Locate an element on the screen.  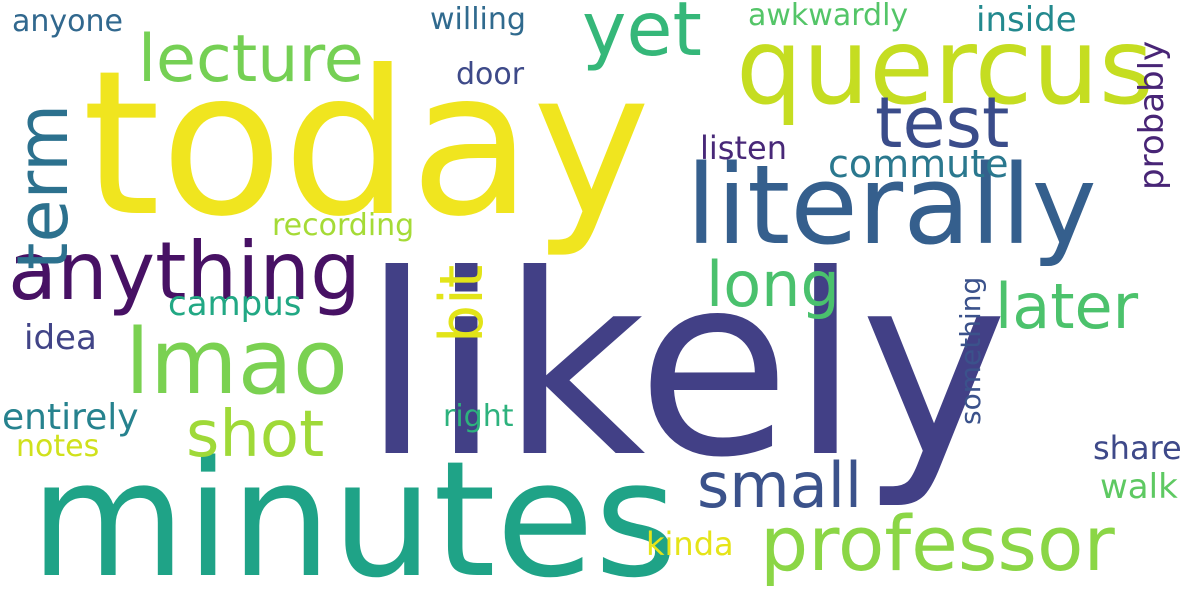
word-idea: idea is located at coordinates (60, 338).